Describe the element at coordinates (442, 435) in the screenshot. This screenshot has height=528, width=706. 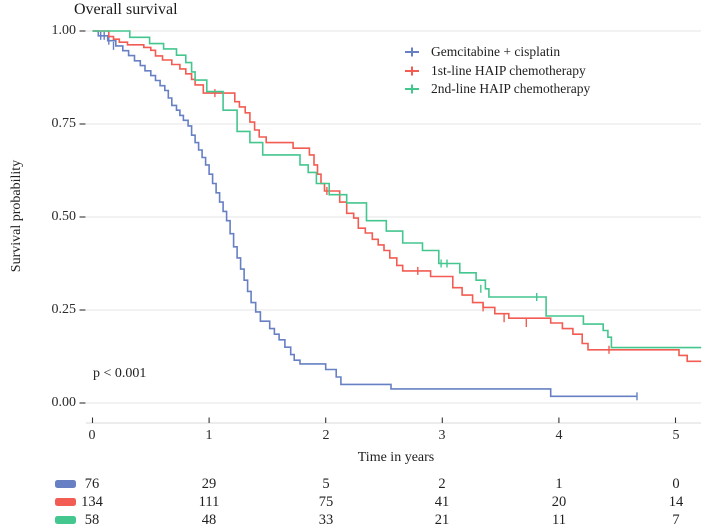
I see `x-tick-label: 3` at that location.